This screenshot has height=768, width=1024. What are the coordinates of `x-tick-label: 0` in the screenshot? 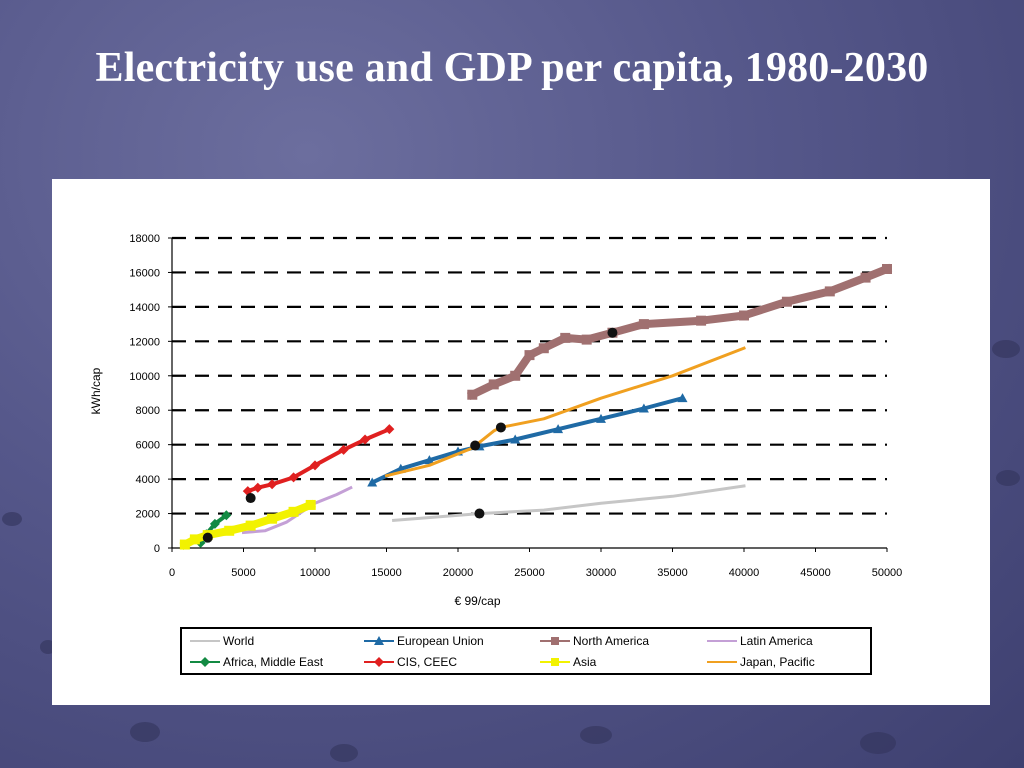 It's located at (172, 573).